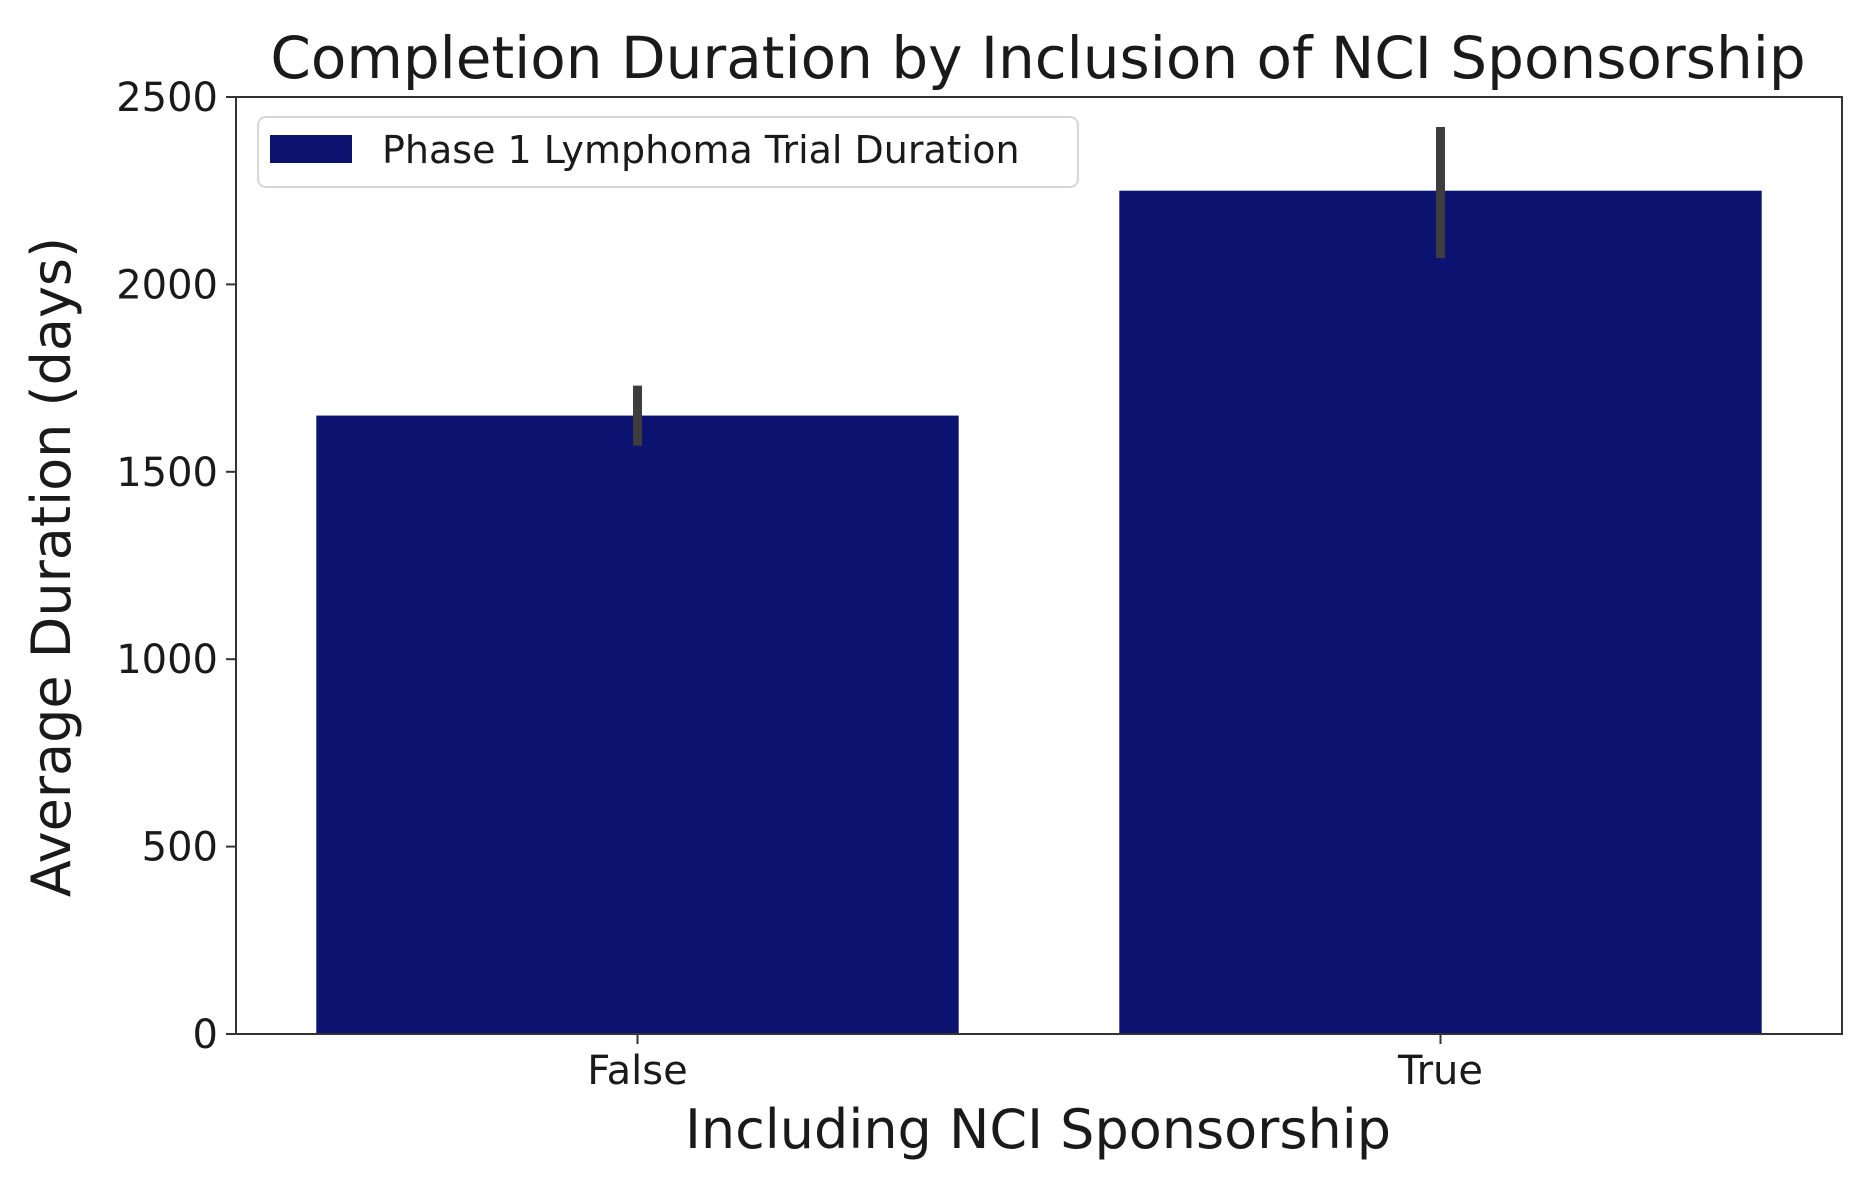  What do you see at coordinates (167, 473) in the screenshot?
I see `y-tick-label: 1500` at bounding box center [167, 473].